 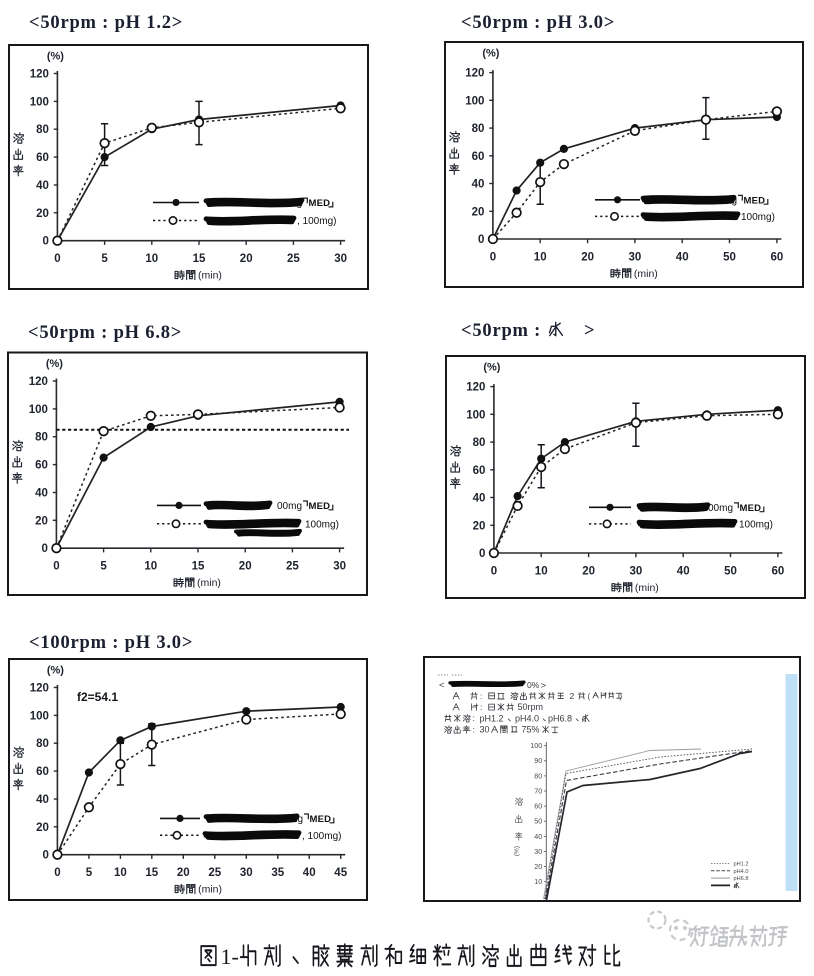 I want to click on svg-text: 0%, so click(x=533, y=685).